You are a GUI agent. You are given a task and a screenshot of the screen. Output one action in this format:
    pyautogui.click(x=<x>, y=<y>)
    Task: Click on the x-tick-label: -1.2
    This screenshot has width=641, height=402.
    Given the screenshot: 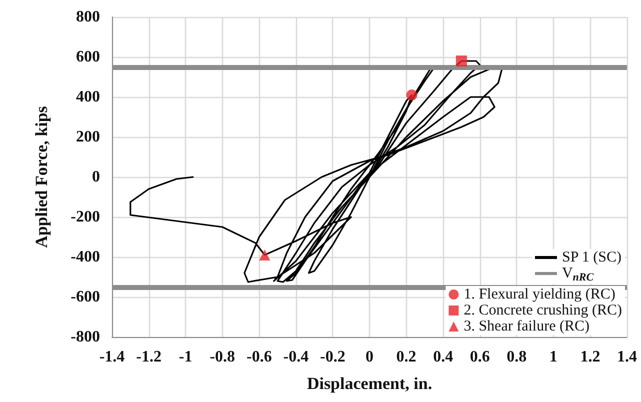 What is the action you would take?
    pyautogui.click(x=149, y=357)
    